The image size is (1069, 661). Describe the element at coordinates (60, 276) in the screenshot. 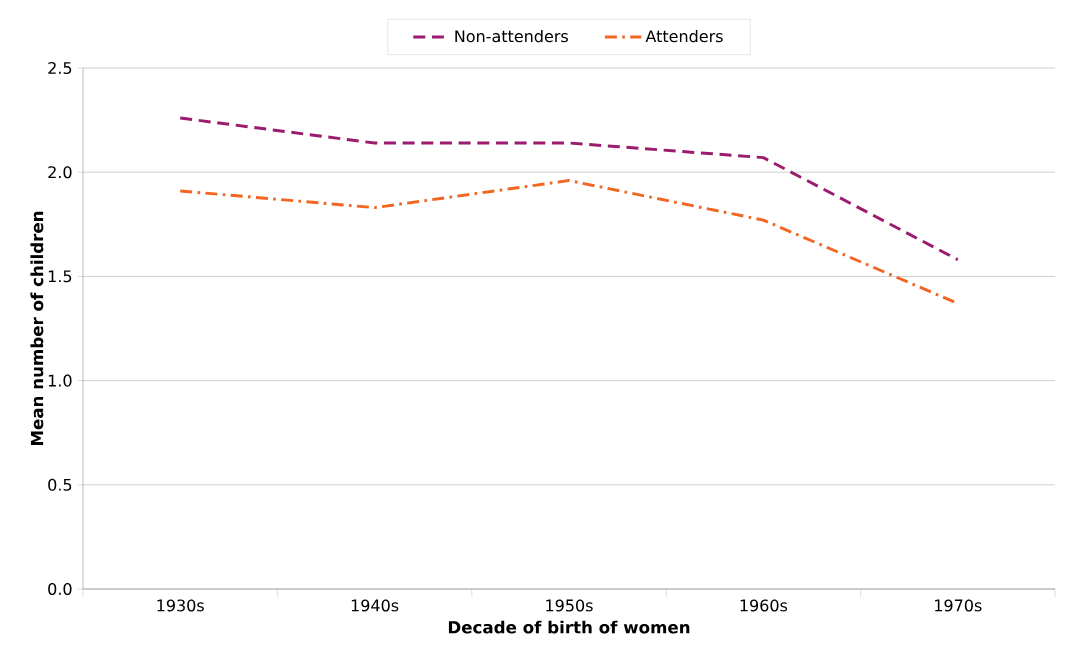

I see `y-tick-label: 1.5` at that location.